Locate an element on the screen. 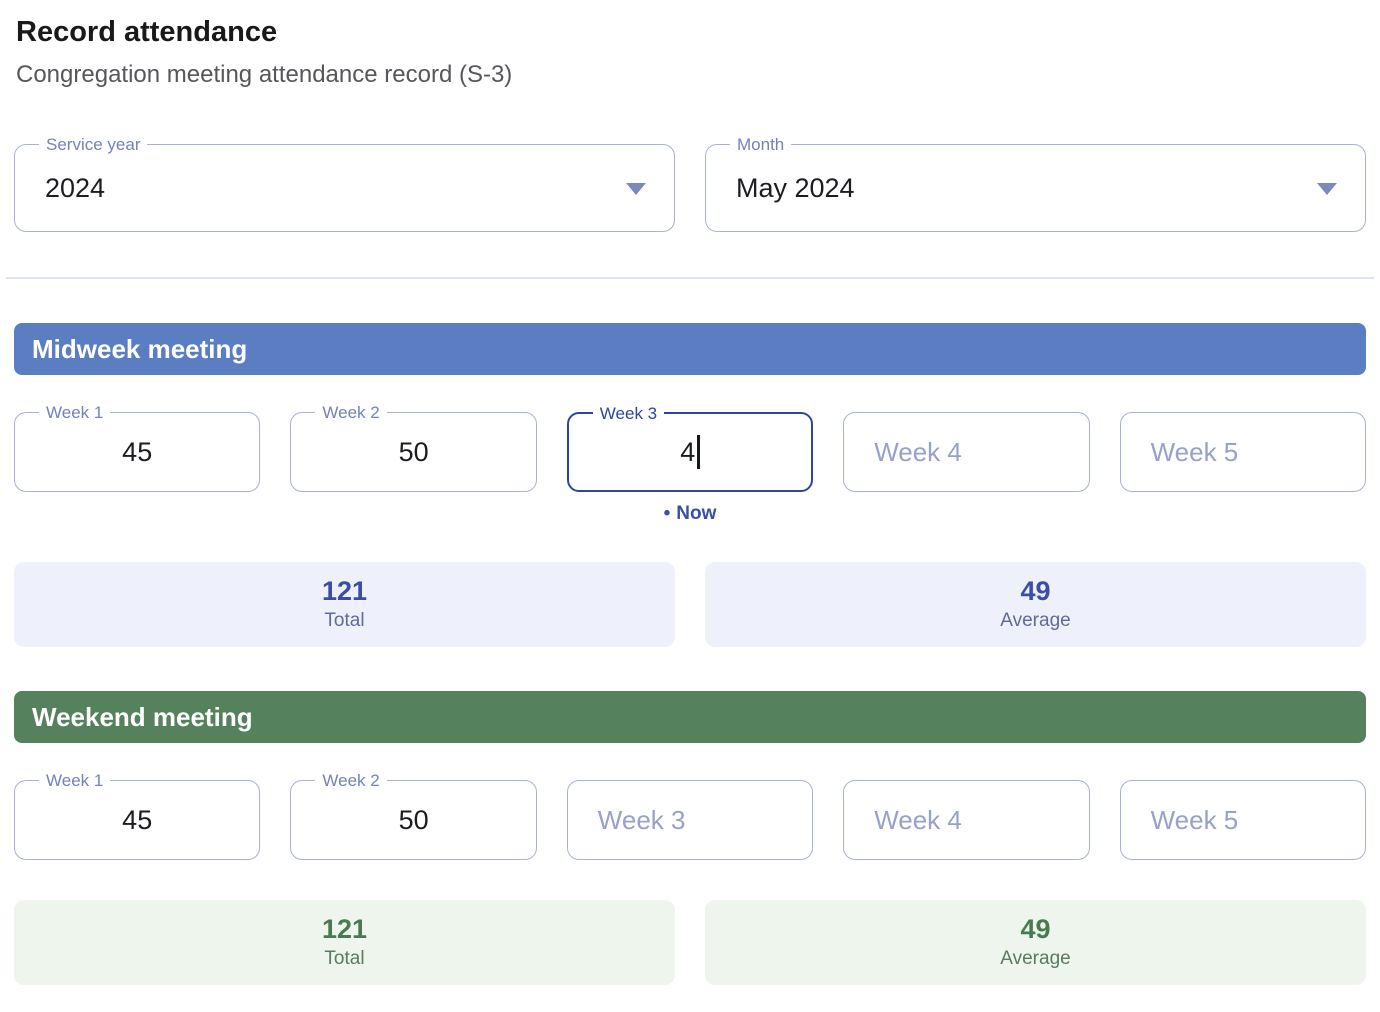  month-label: Month is located at coordinates (761, 145).